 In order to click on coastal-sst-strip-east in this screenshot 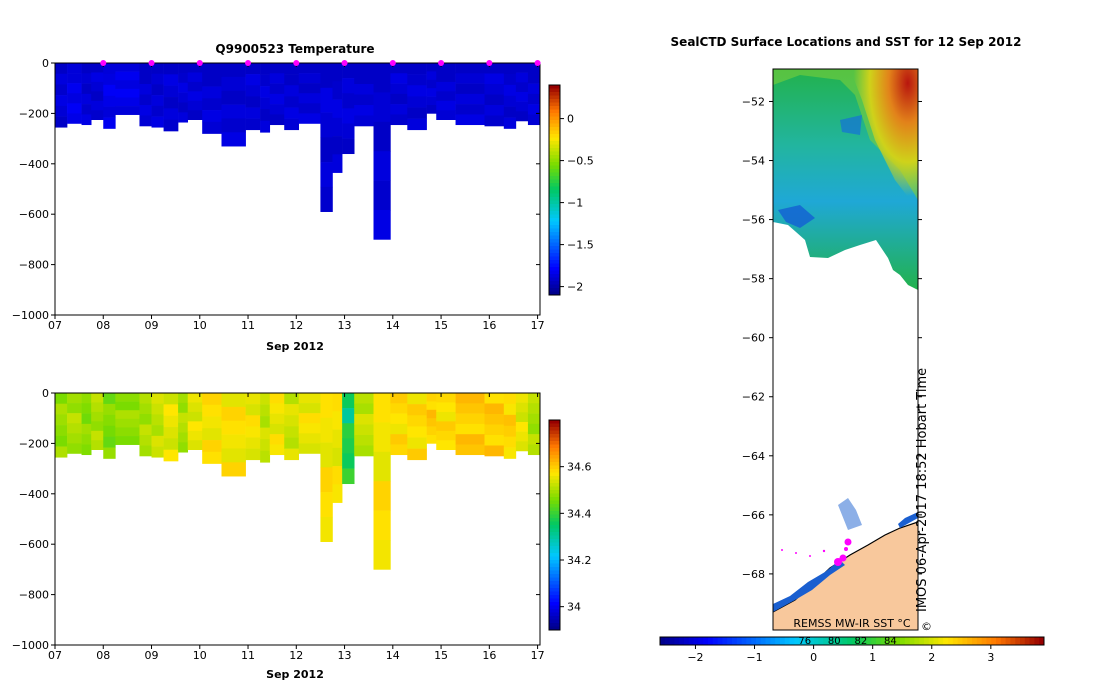, I will do `click(908, 520)`.